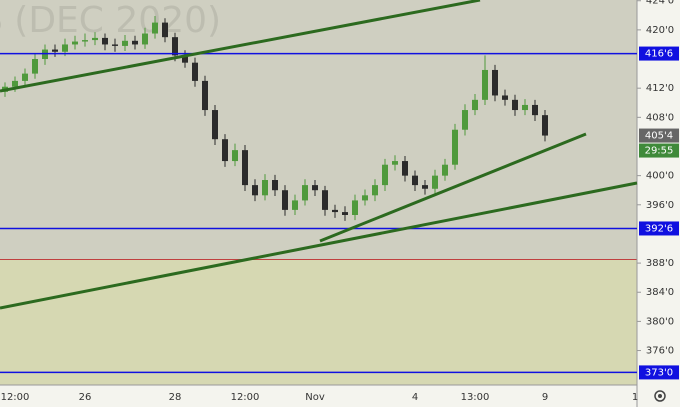 This screenshot has height=407, width=680. I want to click on y-tick-label: 408'0, so click(660, 117).